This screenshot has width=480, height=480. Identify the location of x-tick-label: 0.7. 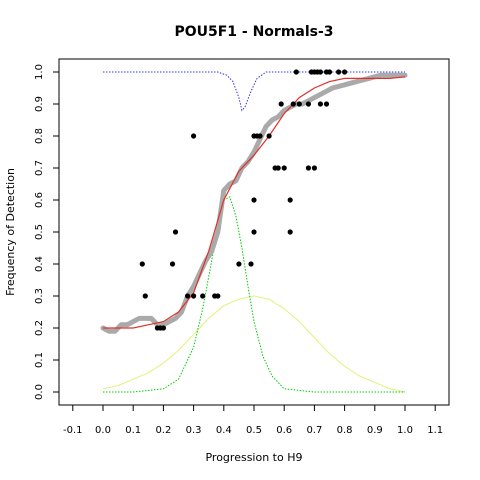
(314, 430).